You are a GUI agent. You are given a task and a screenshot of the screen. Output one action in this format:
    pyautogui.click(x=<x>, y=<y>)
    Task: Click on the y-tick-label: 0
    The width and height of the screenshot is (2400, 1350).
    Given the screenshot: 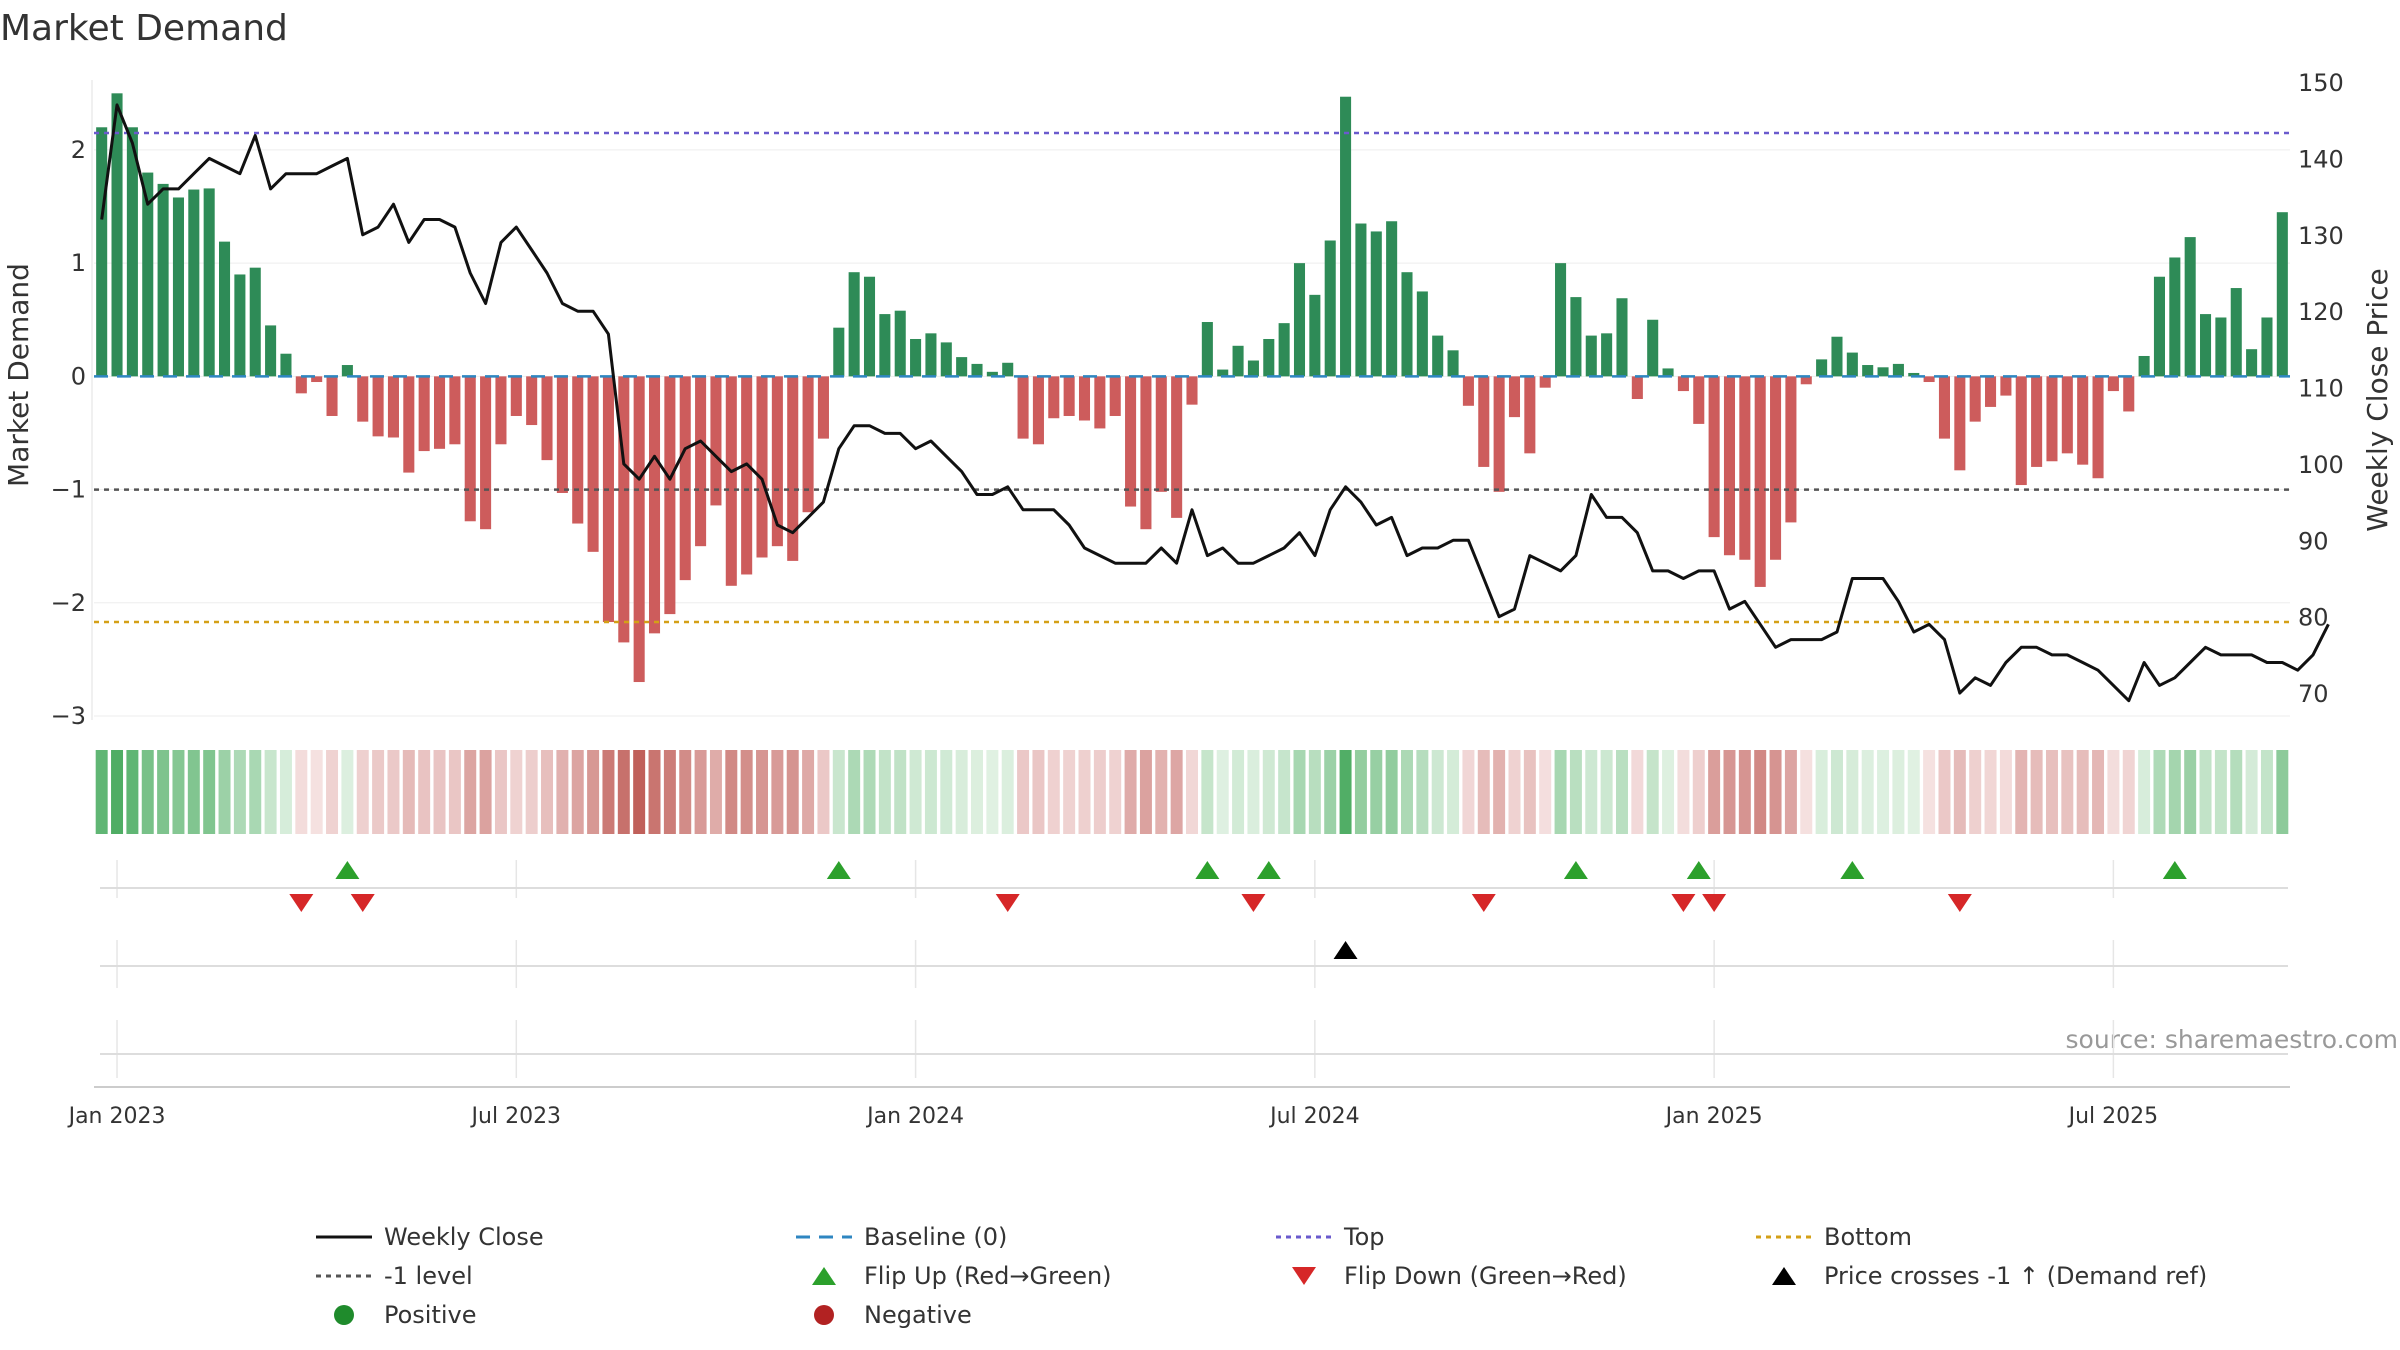 What is the action you would take?
    pyautogui.click(x=78, y=376)
    